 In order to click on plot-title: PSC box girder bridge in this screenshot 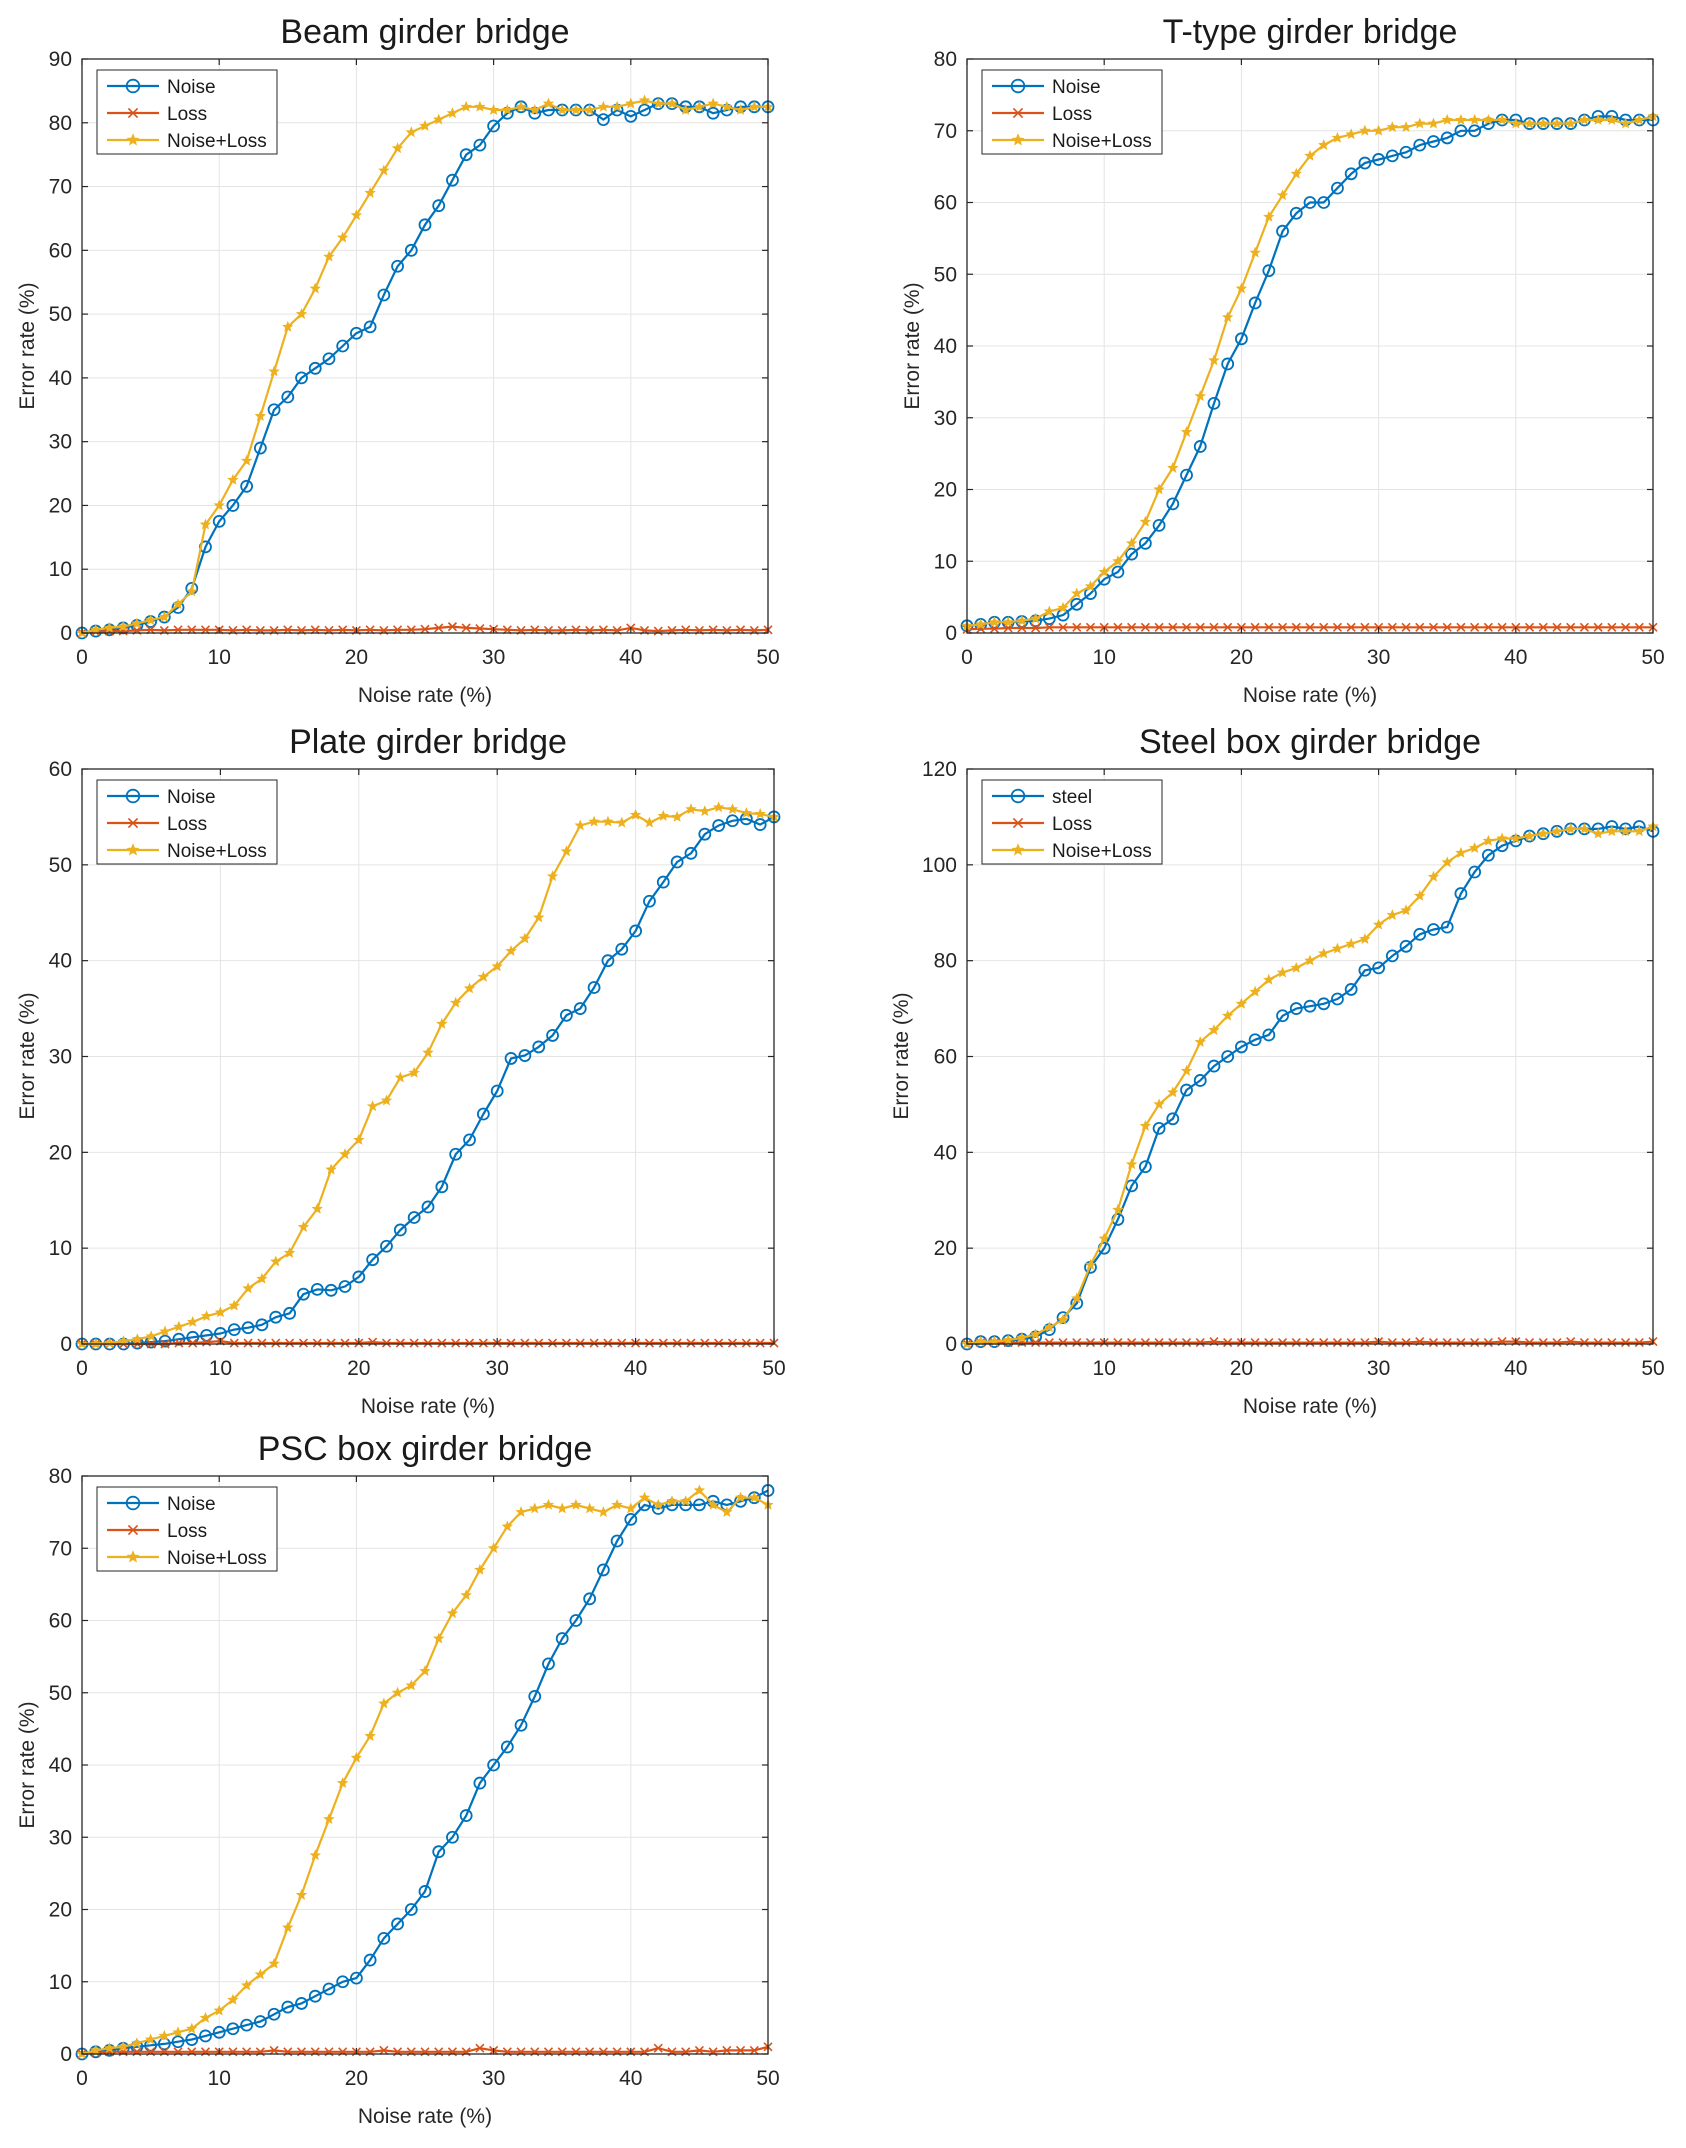, I will do `click(425, 1449)`.